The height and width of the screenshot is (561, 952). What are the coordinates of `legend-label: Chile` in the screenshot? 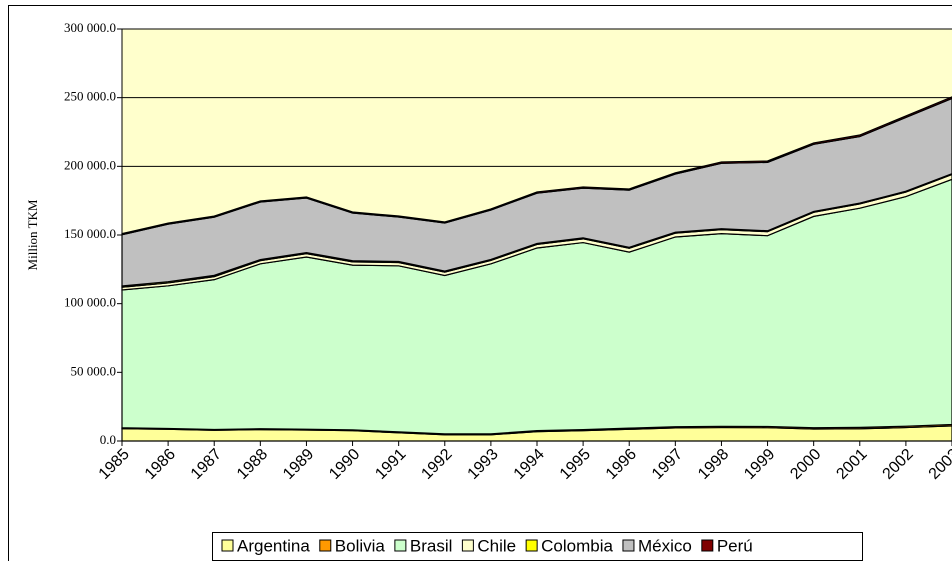 It's located at (496, 545).